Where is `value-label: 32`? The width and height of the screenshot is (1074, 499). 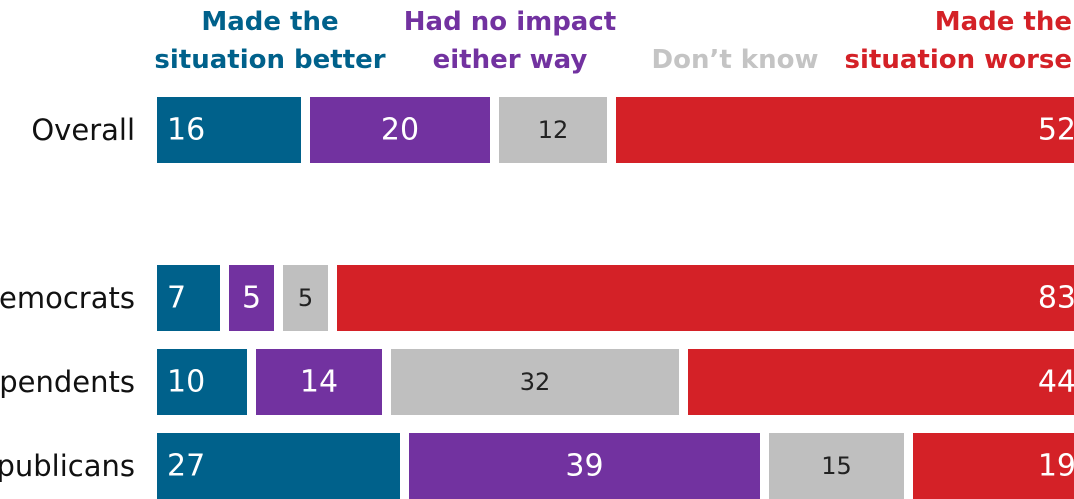 value-label: 32 is located at coordinates (535, 382).